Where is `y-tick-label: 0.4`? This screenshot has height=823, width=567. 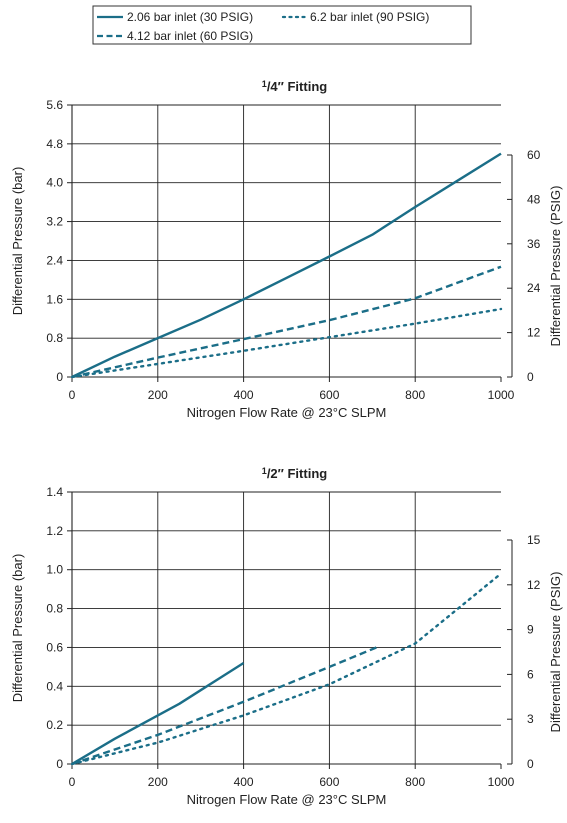
y-tick-label: 0.4 is located at coordinates (54, 686).